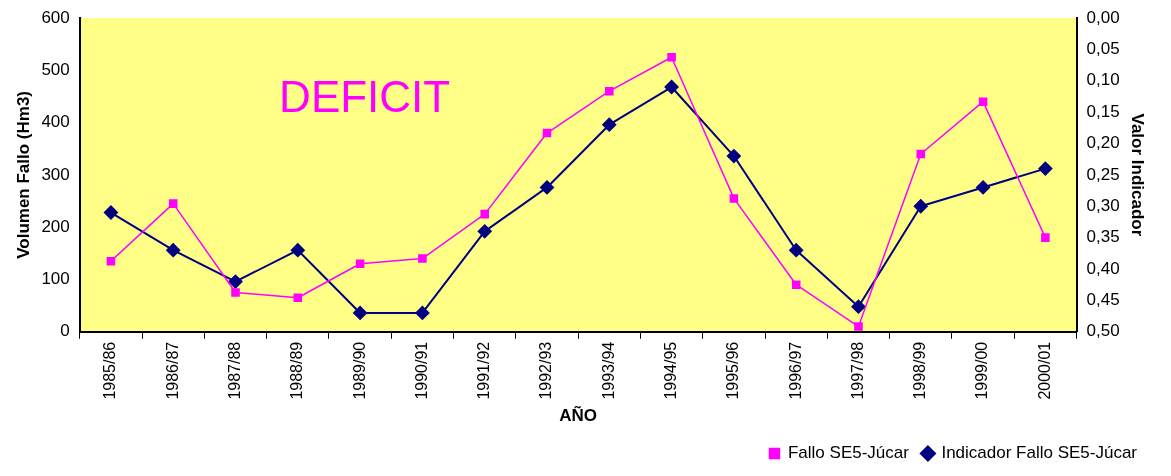  Describe the element at coordinates (359, 370) in the screenshot. I see `x-tick-label: 1989/90` at that location.